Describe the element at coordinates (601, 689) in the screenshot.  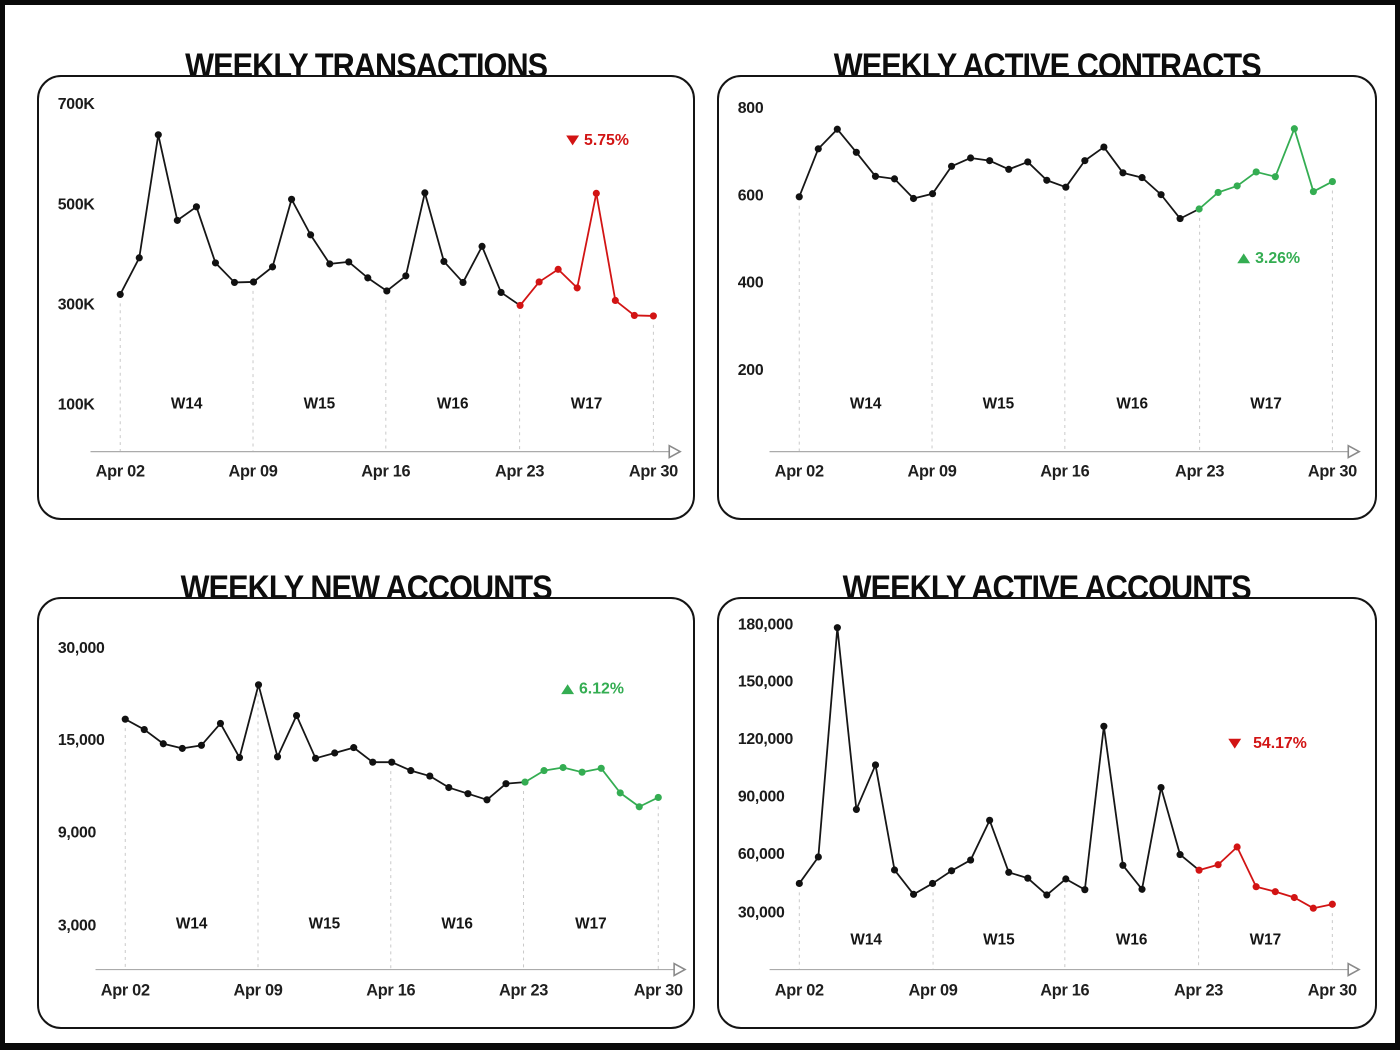
I see `change-percent: 6.12%` at that location.